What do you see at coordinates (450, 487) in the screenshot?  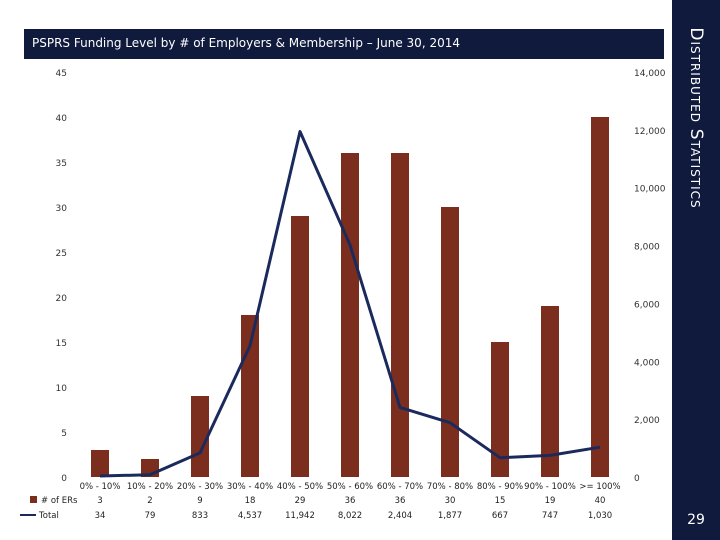 I see `x-tick-label: 70% - 80%` at bounding box center [450, 487].